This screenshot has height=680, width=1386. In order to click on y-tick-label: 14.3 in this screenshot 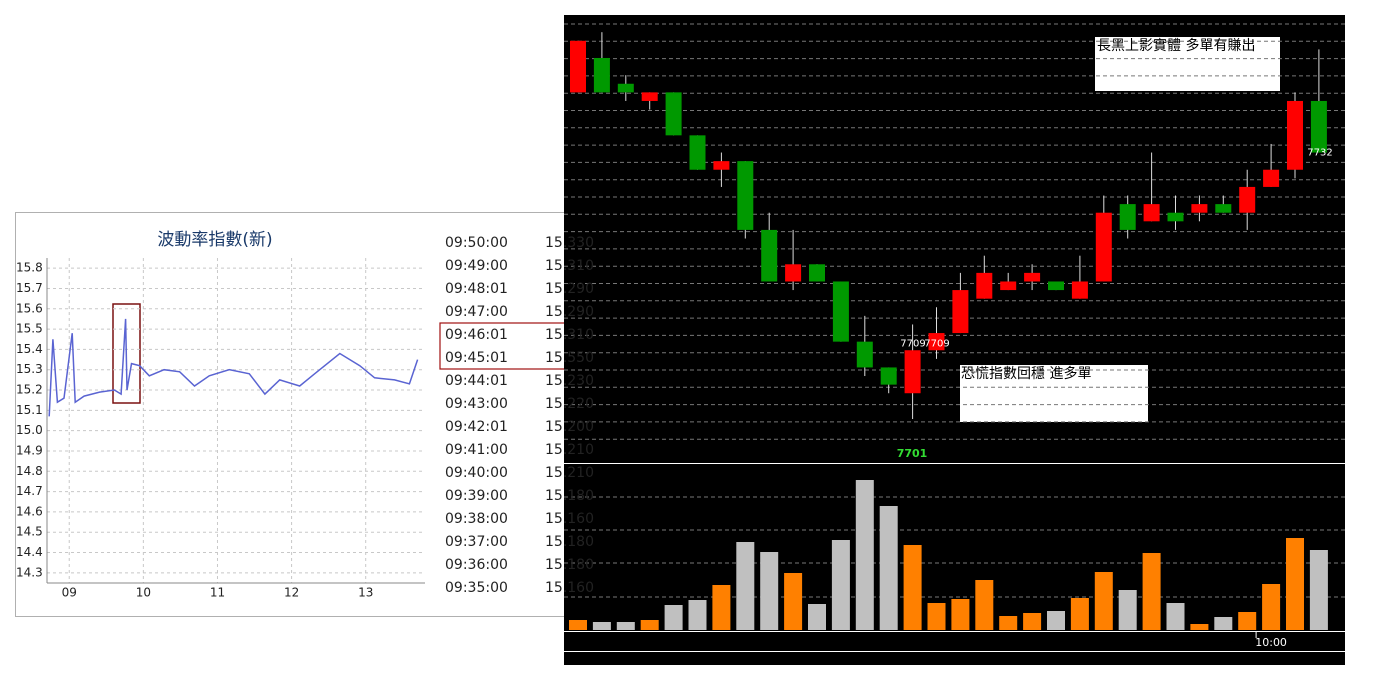, I will do `click(29, 572)`.